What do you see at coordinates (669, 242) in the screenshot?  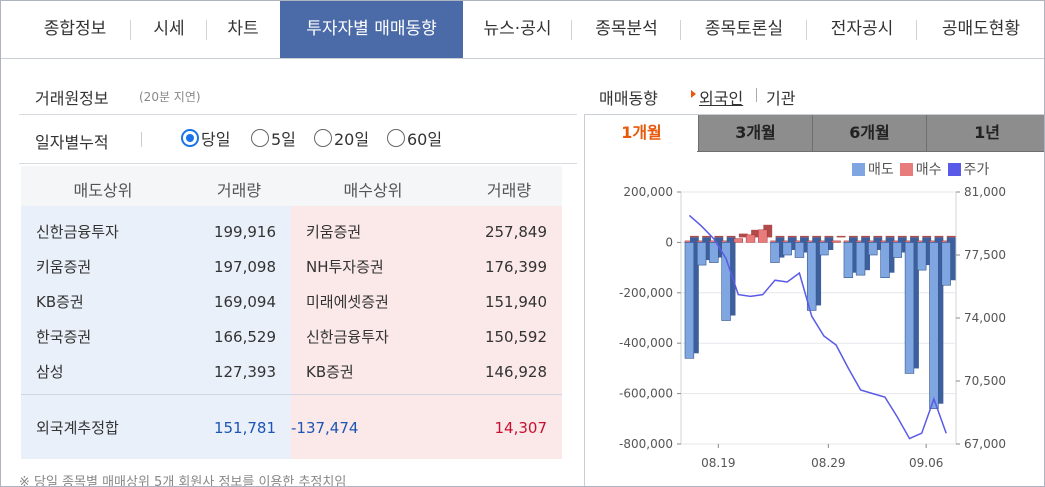 I see `y-left-tick-label: 0` at bounding box center [669, 242].